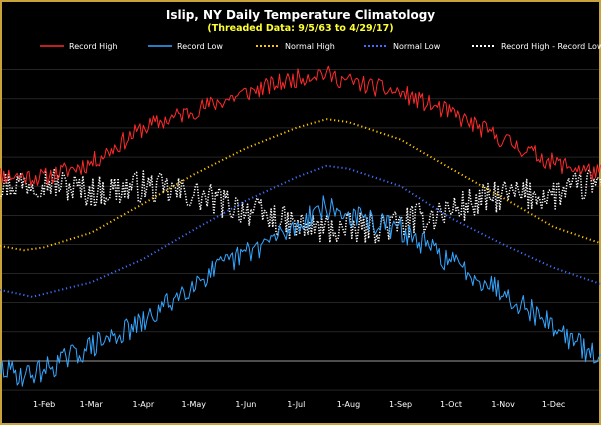  Describe the element at coordinates (300, 28) in the screenshot. I see `chart-subtitle: (Threaded Data: 9/5/63 to 4/29/17)` at that location.